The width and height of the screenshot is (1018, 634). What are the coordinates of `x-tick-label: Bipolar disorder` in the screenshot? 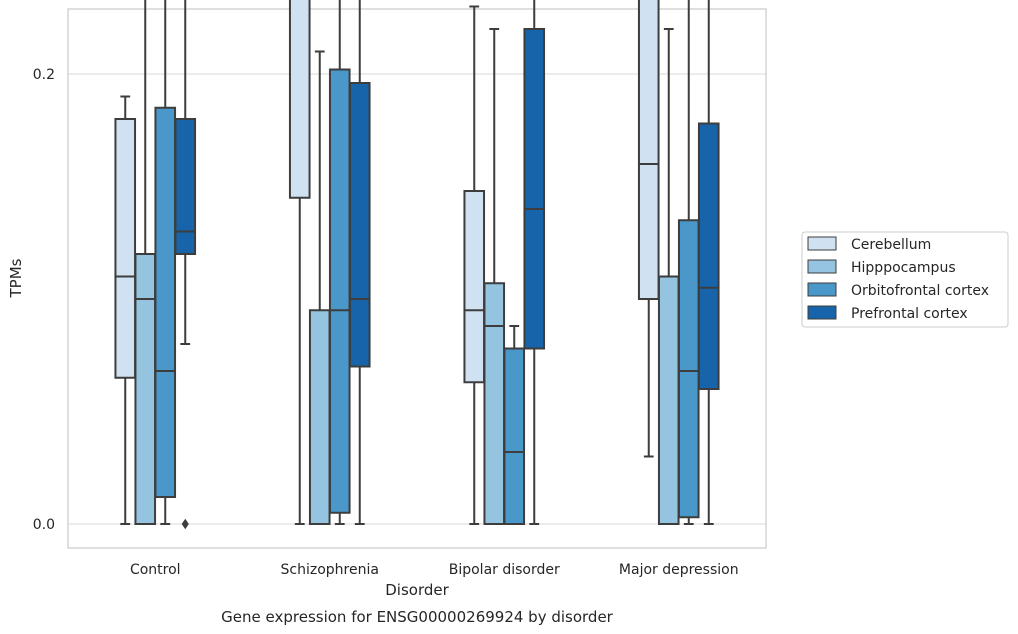 It's located at (504, 570).